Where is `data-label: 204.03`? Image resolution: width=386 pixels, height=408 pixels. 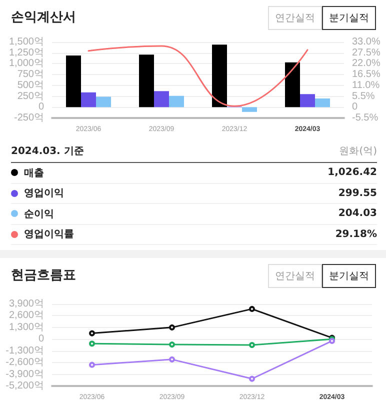 data-label: 204.03 is located at coordinates (357, 214).